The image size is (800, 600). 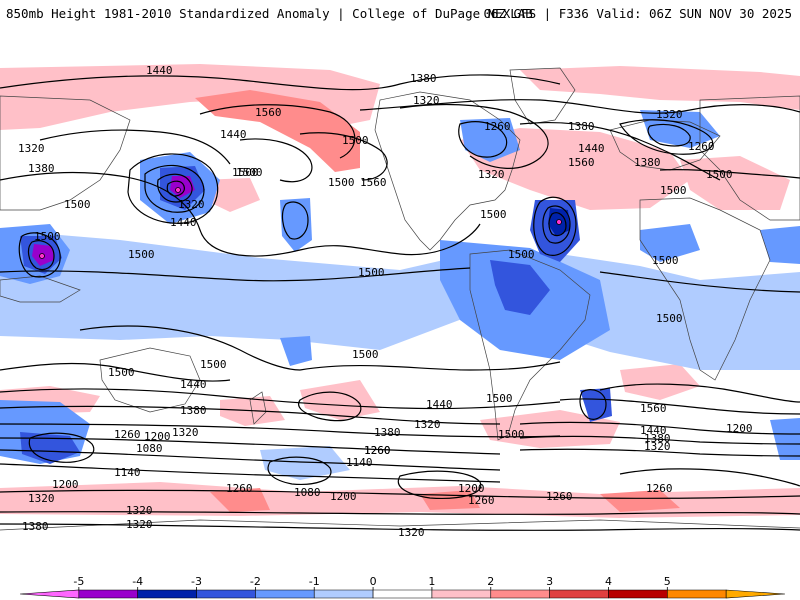 I want to click on contour-1380-natl-low, so click(x=557, y=224).